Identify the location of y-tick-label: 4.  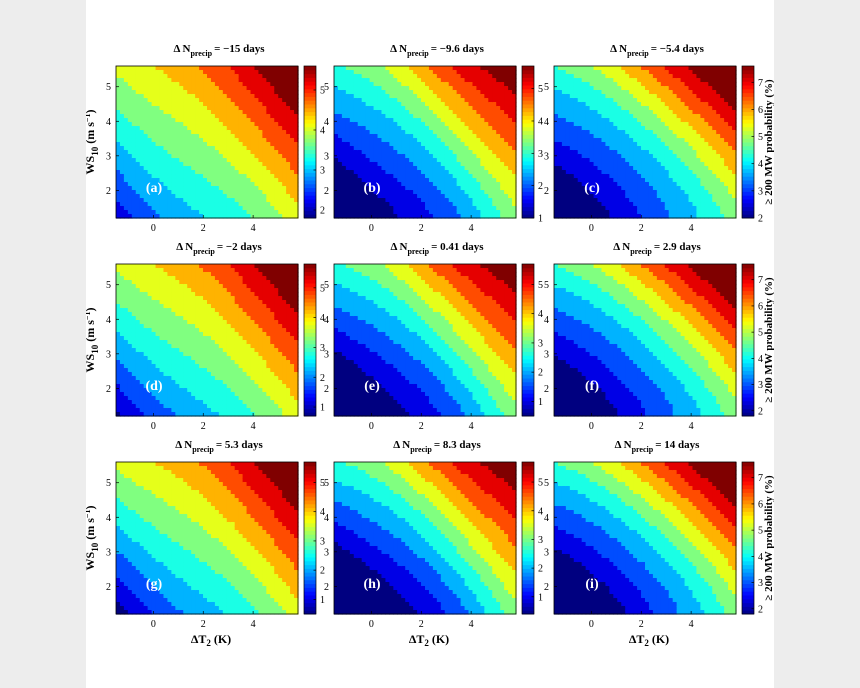
(326, 122).